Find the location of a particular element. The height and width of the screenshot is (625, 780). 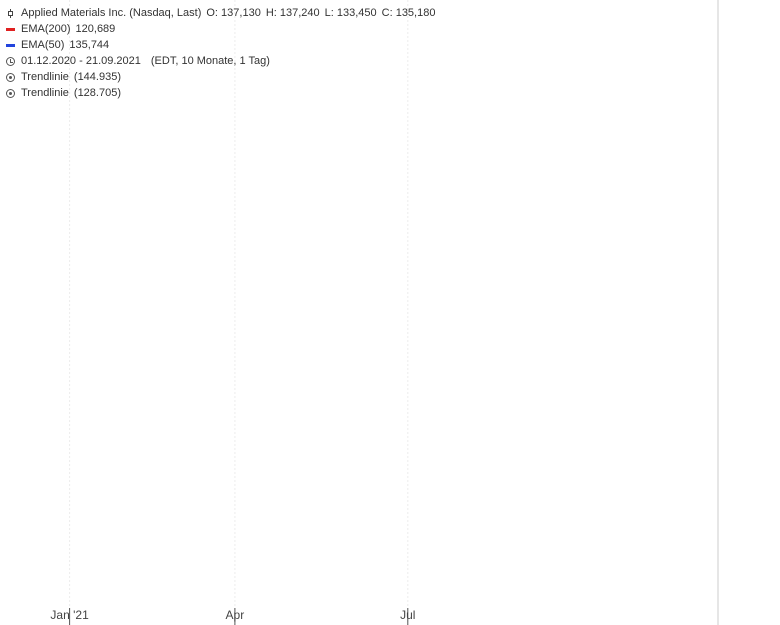

range-label: 01.12.2020 - 21.09.2021 is located at coordinates (81, 61).